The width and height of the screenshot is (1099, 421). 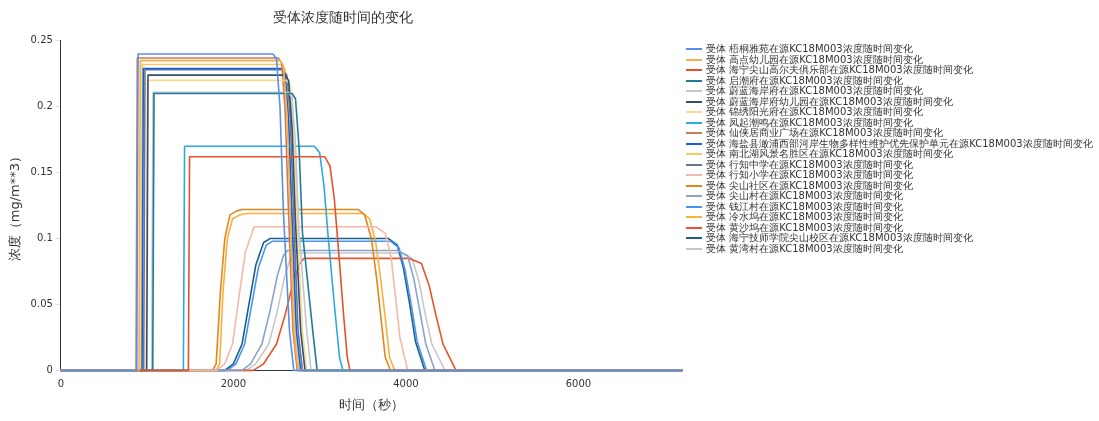 I want to click on legend-label: 受体 凤起潮鸣在源KC18M003浓度随时间变化, so click(x=809, y=122).